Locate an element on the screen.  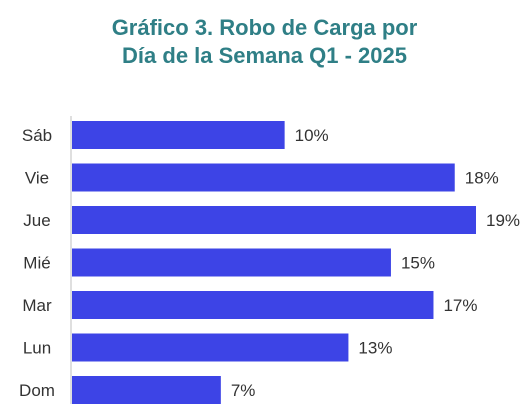
category-label-3: Mié is located at coordinates (36, 263).